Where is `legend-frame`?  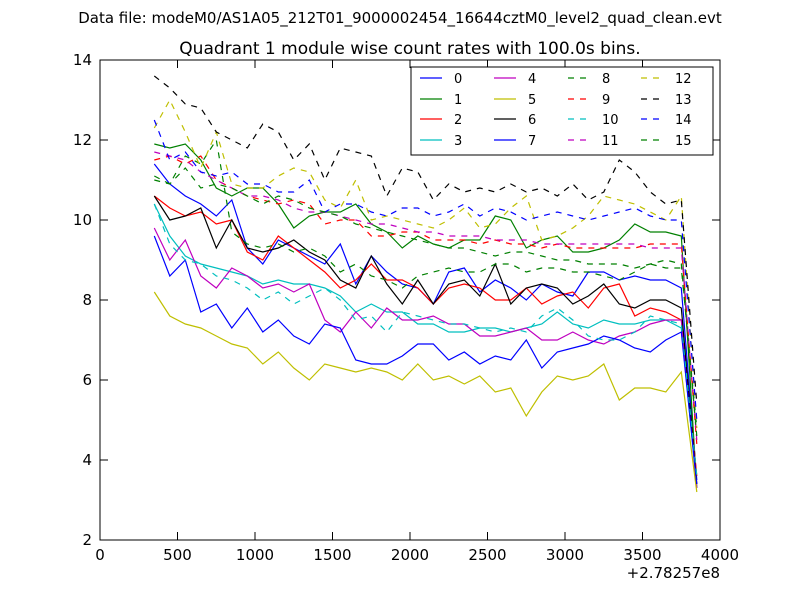
legend-frame is located at coordinates (562, 111).